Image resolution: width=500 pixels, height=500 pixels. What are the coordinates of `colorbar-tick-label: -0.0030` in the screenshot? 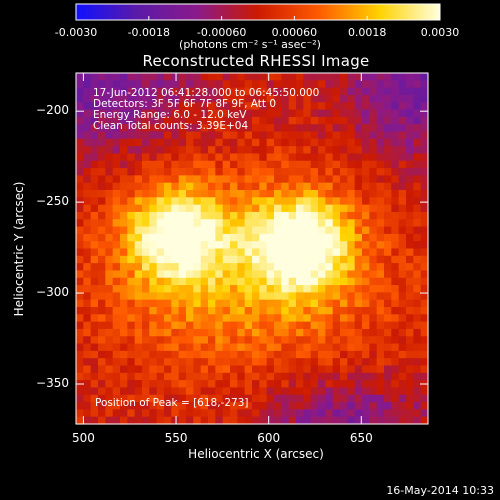 It's located at (76, 32).